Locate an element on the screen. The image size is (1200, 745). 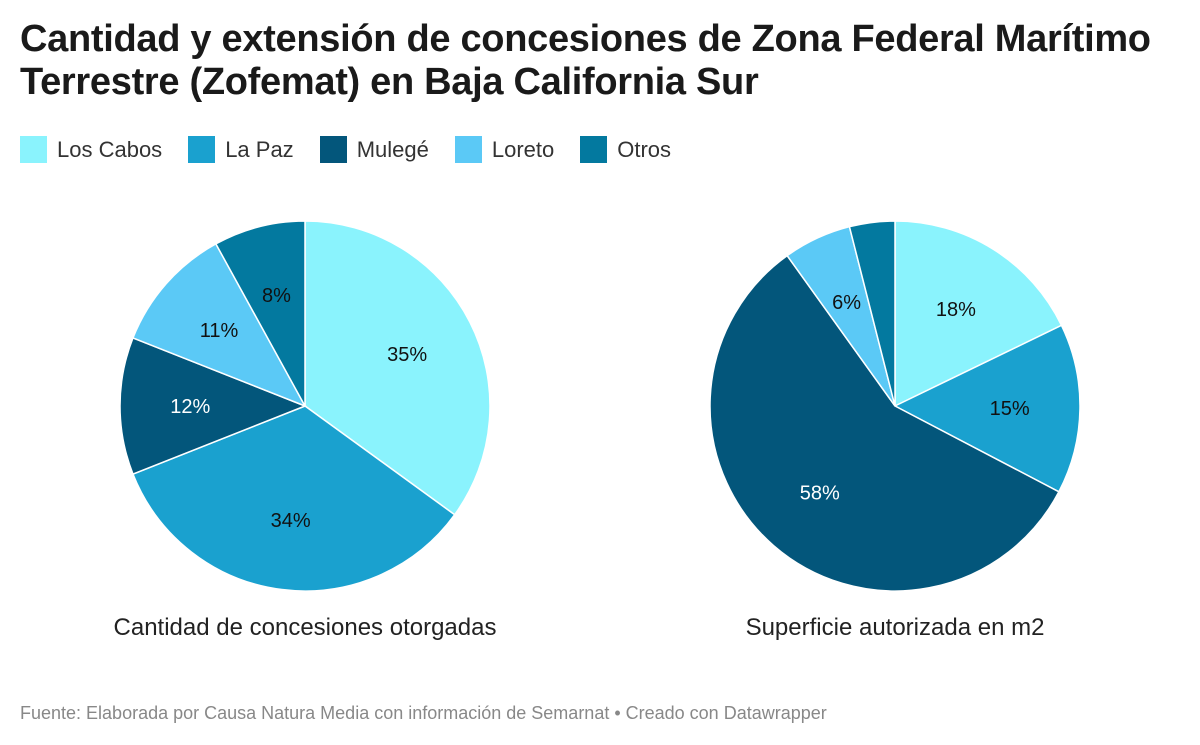
legend-label: La Paz is located at coordinates (259, 149).